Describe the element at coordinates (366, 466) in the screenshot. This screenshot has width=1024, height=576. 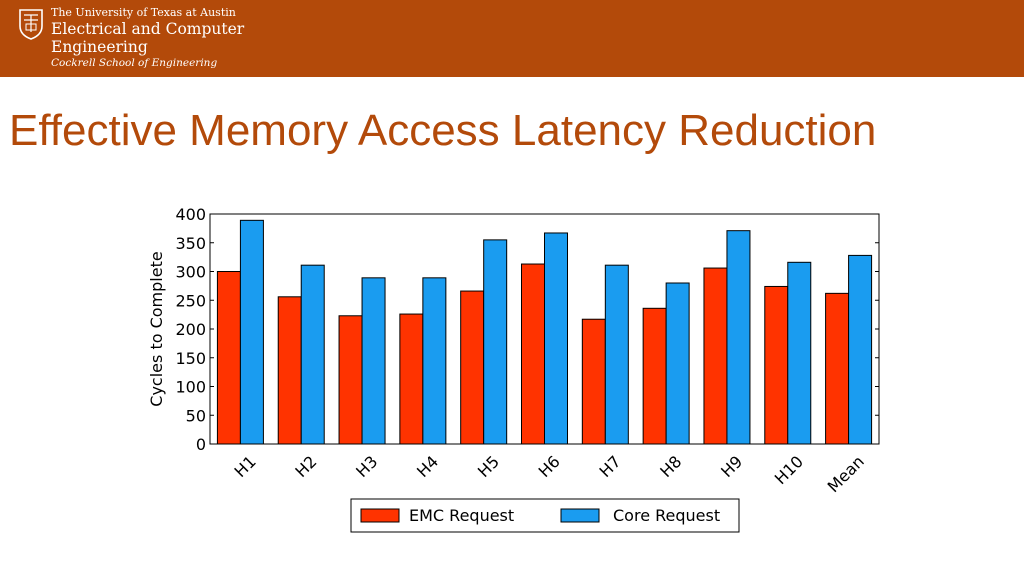
I see `x-tick-label: H3` at that location.